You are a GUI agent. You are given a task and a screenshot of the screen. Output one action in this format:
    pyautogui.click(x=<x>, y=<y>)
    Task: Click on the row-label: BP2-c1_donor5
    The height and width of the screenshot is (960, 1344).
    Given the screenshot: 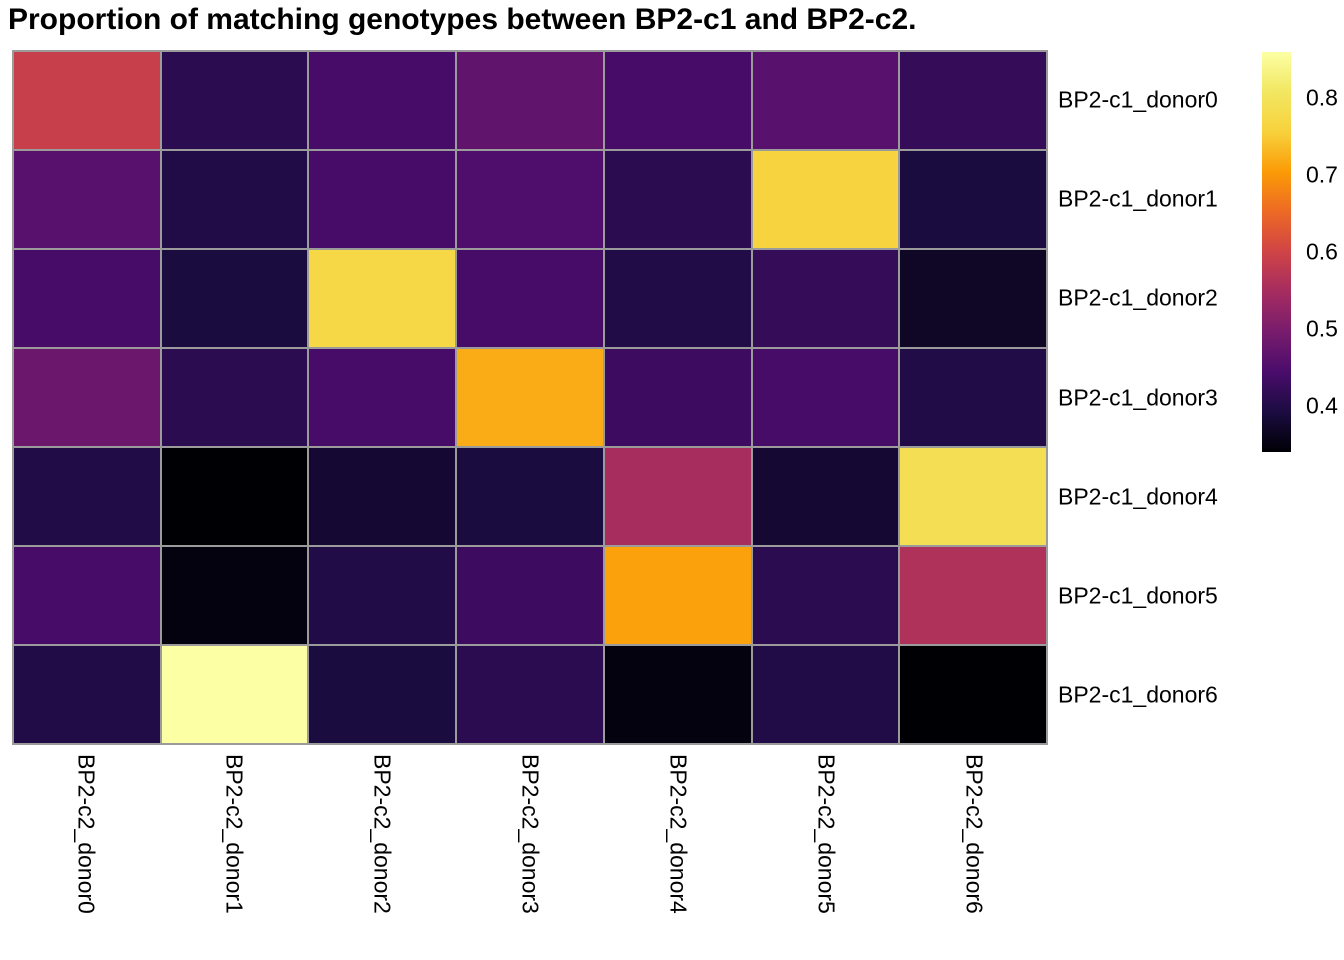 What is the action you would take?
    pyautogui.click(x=1138, y=595)
    